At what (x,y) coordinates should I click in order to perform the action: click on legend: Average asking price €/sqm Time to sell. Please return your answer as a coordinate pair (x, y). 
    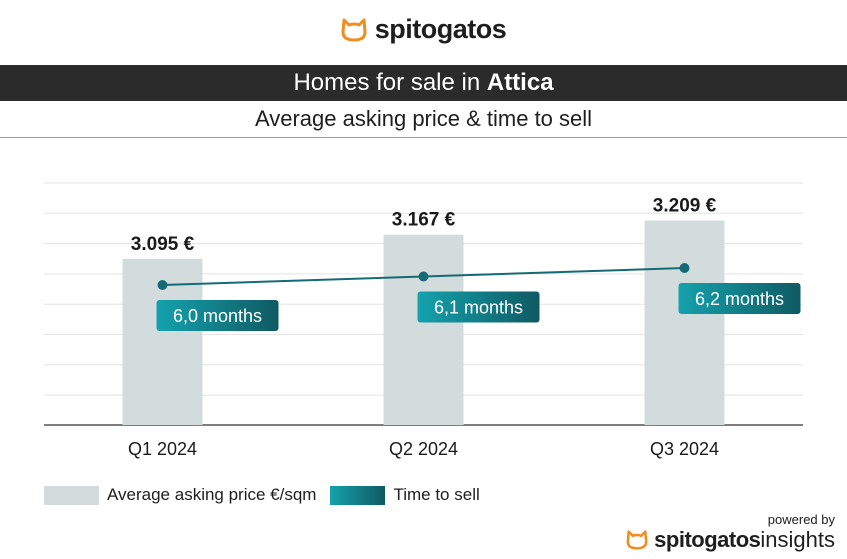
    Looking at the image, I should click on (269, 495).